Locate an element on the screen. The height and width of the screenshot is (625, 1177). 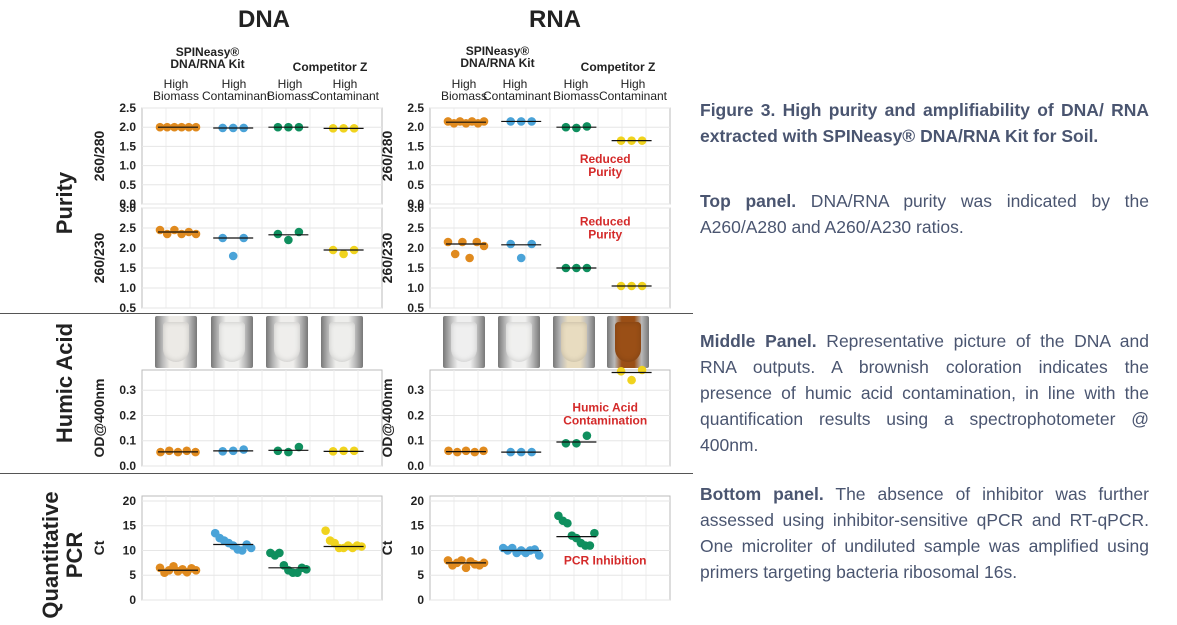
tick-label: 0.3 is located at coordinates (415, 390).